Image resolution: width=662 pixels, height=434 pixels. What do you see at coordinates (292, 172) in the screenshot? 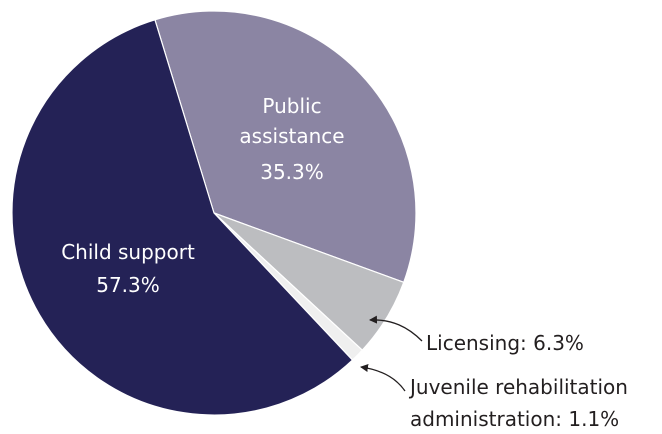
I see `slice-value-public-assistance: 35.3%` at bounding box center [292, 172].